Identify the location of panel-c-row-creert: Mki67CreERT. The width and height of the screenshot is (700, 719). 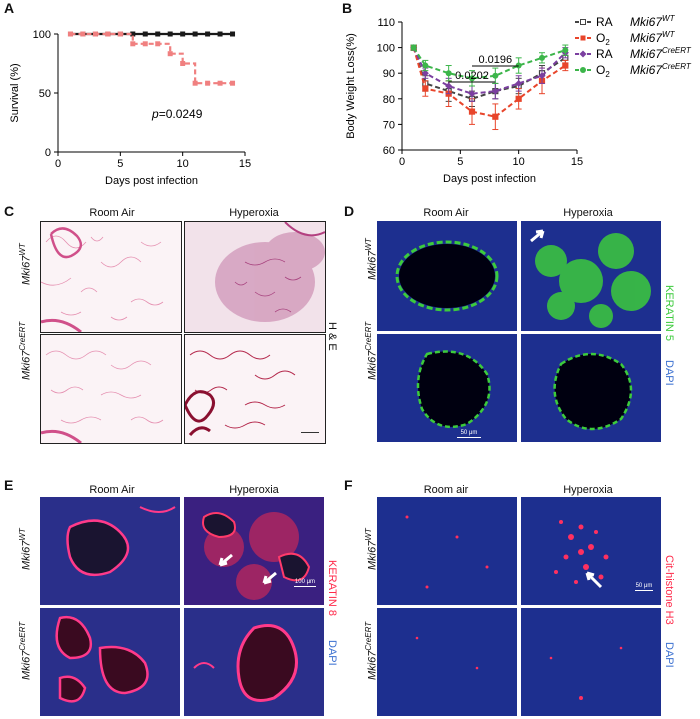
(25, 350).